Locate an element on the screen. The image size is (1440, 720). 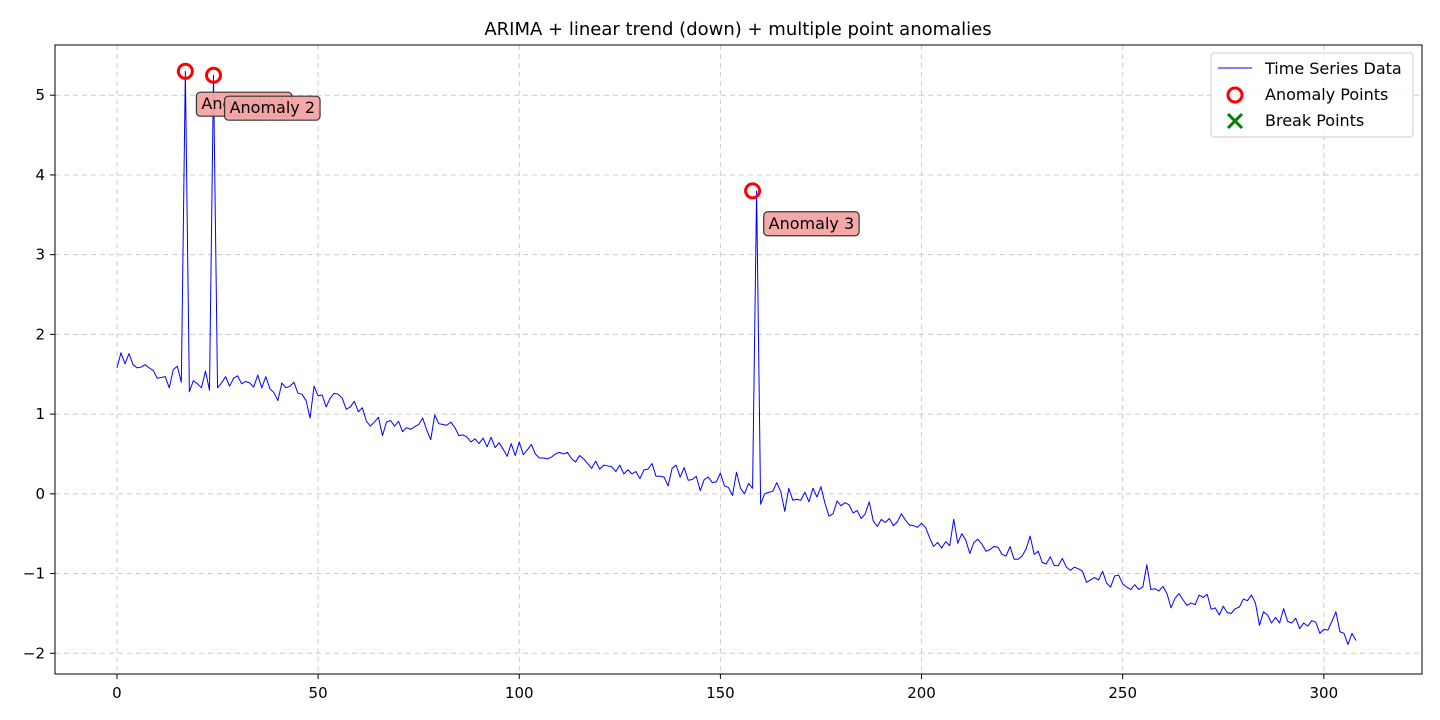
y-tick-label: 0 is located at coordinates (40, 494).